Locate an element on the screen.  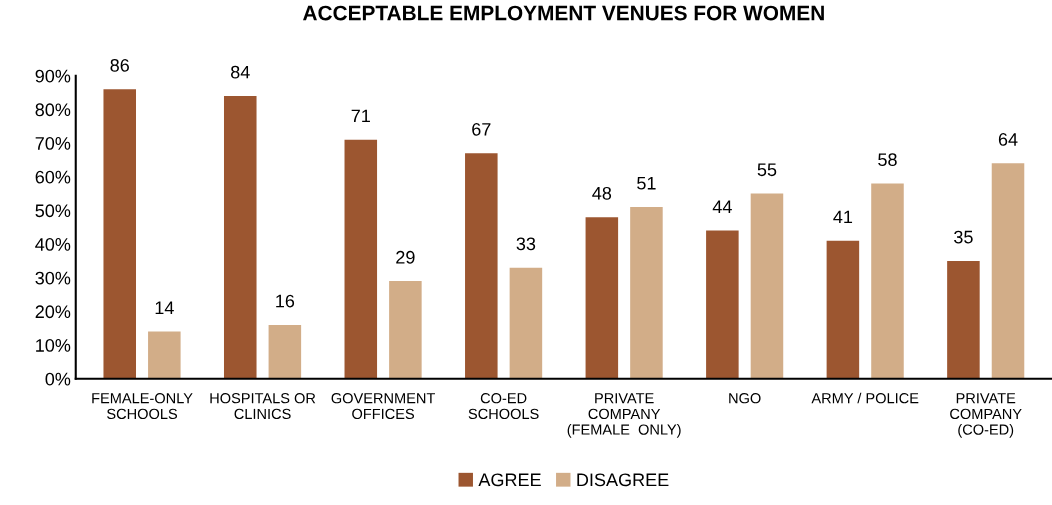
data-label: 84 is located at coordinates (240, 72).